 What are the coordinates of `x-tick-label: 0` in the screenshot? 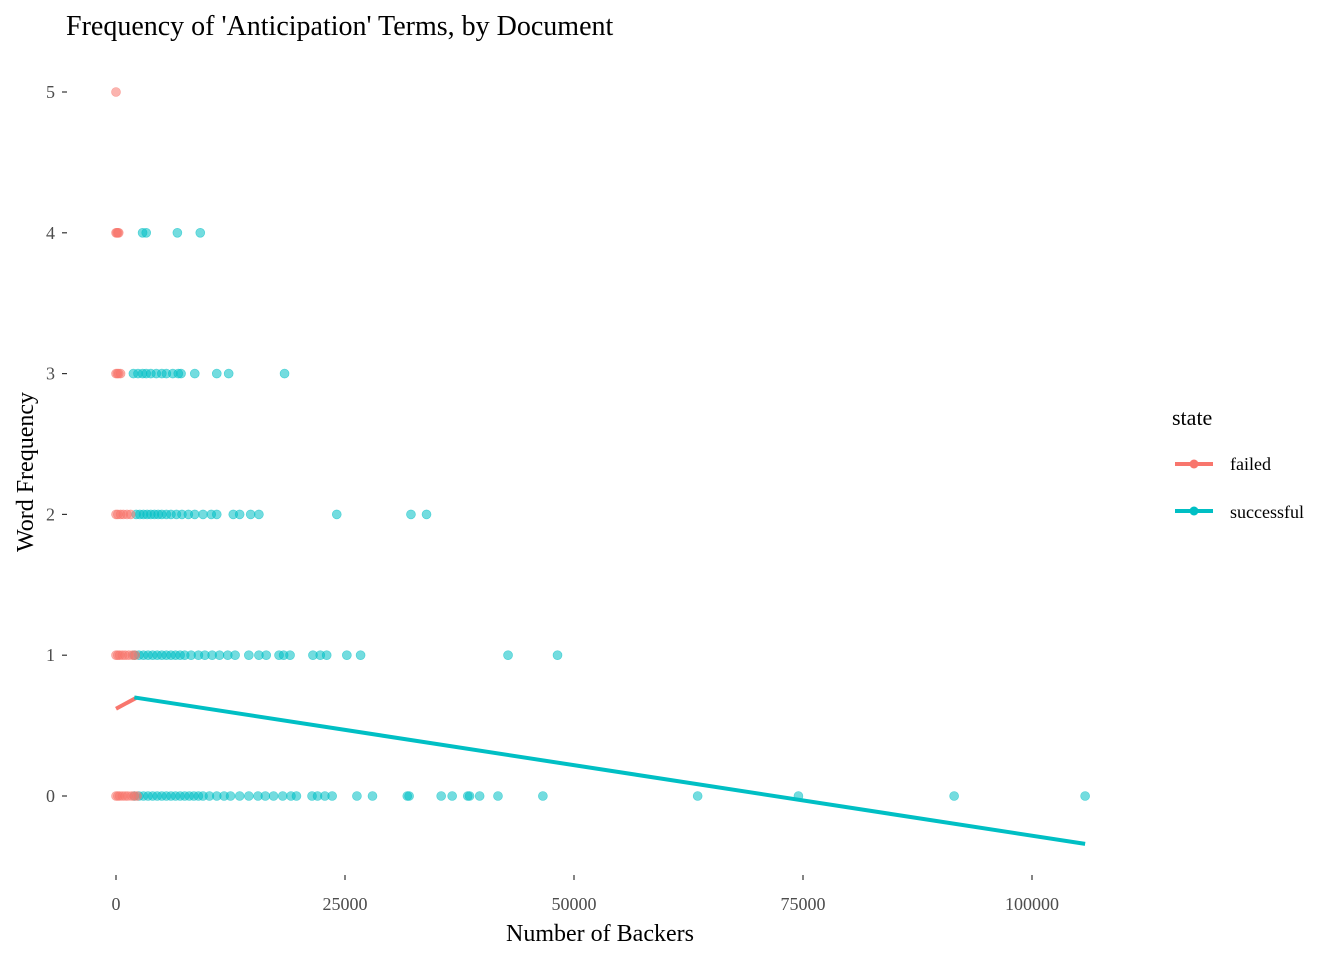 It's located at (116, 904).